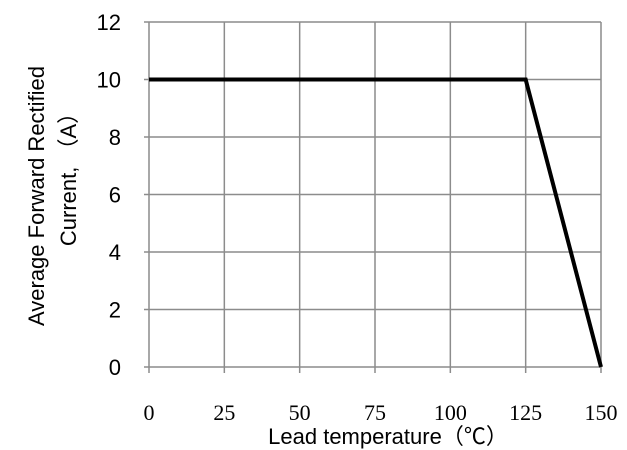  What do you see at coordinates (52, 196) in the screenshot?
I see `y-axis-title: Average Forward Rectified Current, （A）` at bounding box center [52, 196].